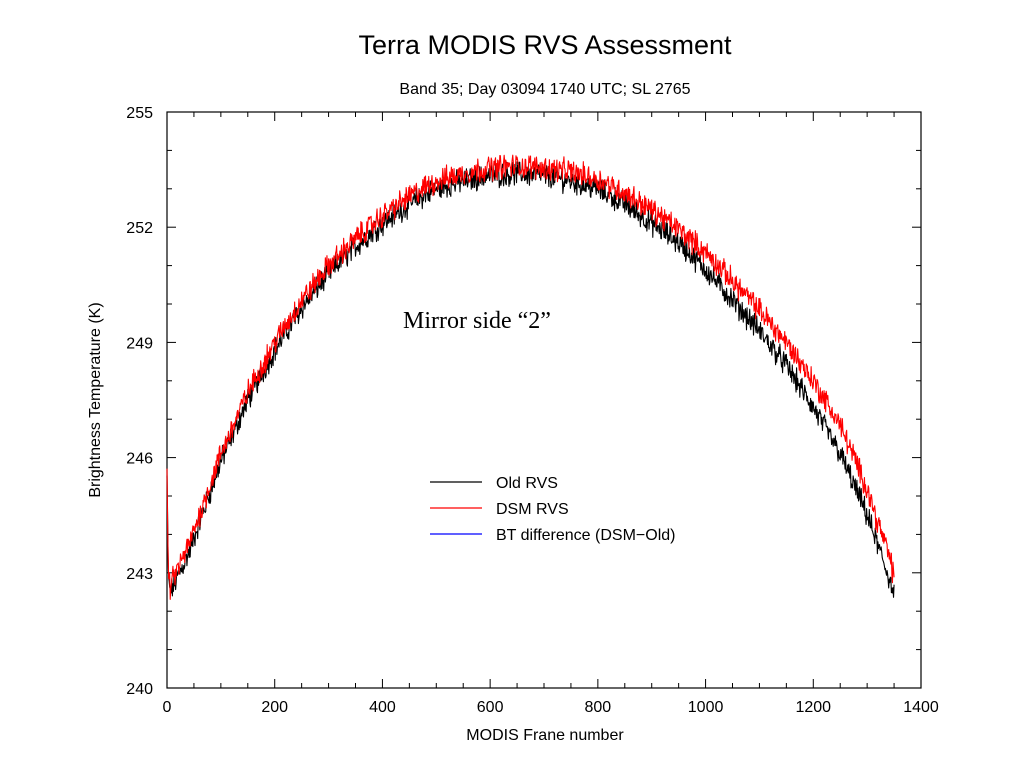 This screenshot has width=1024, height=768. I want to click on x-tick-label: 1200, so click(813, 707).